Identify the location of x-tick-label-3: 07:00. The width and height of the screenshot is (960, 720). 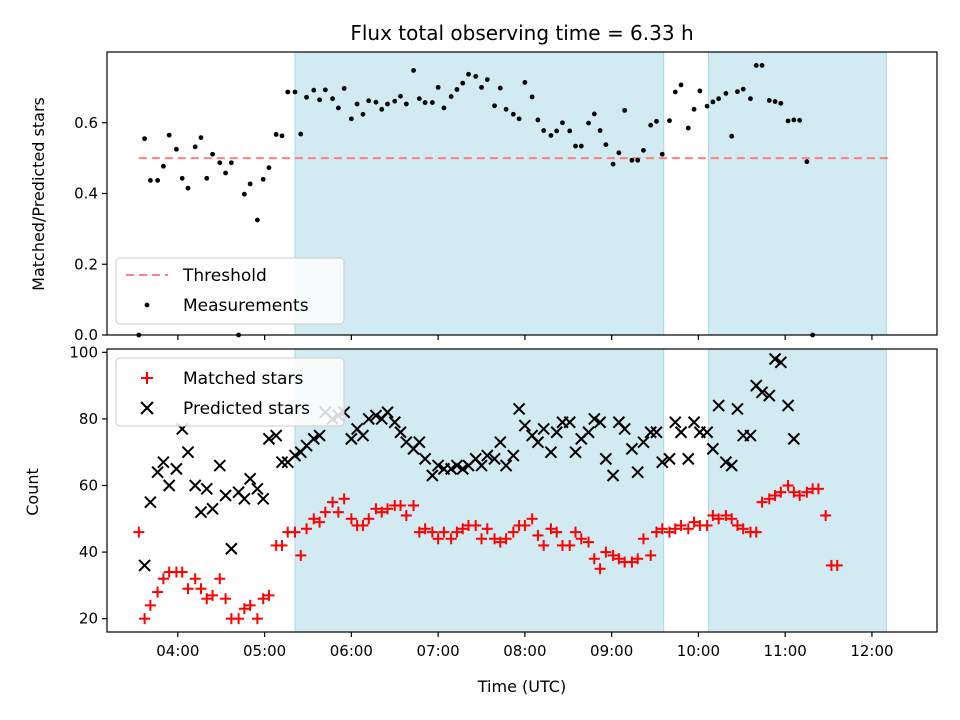
(438, 651).